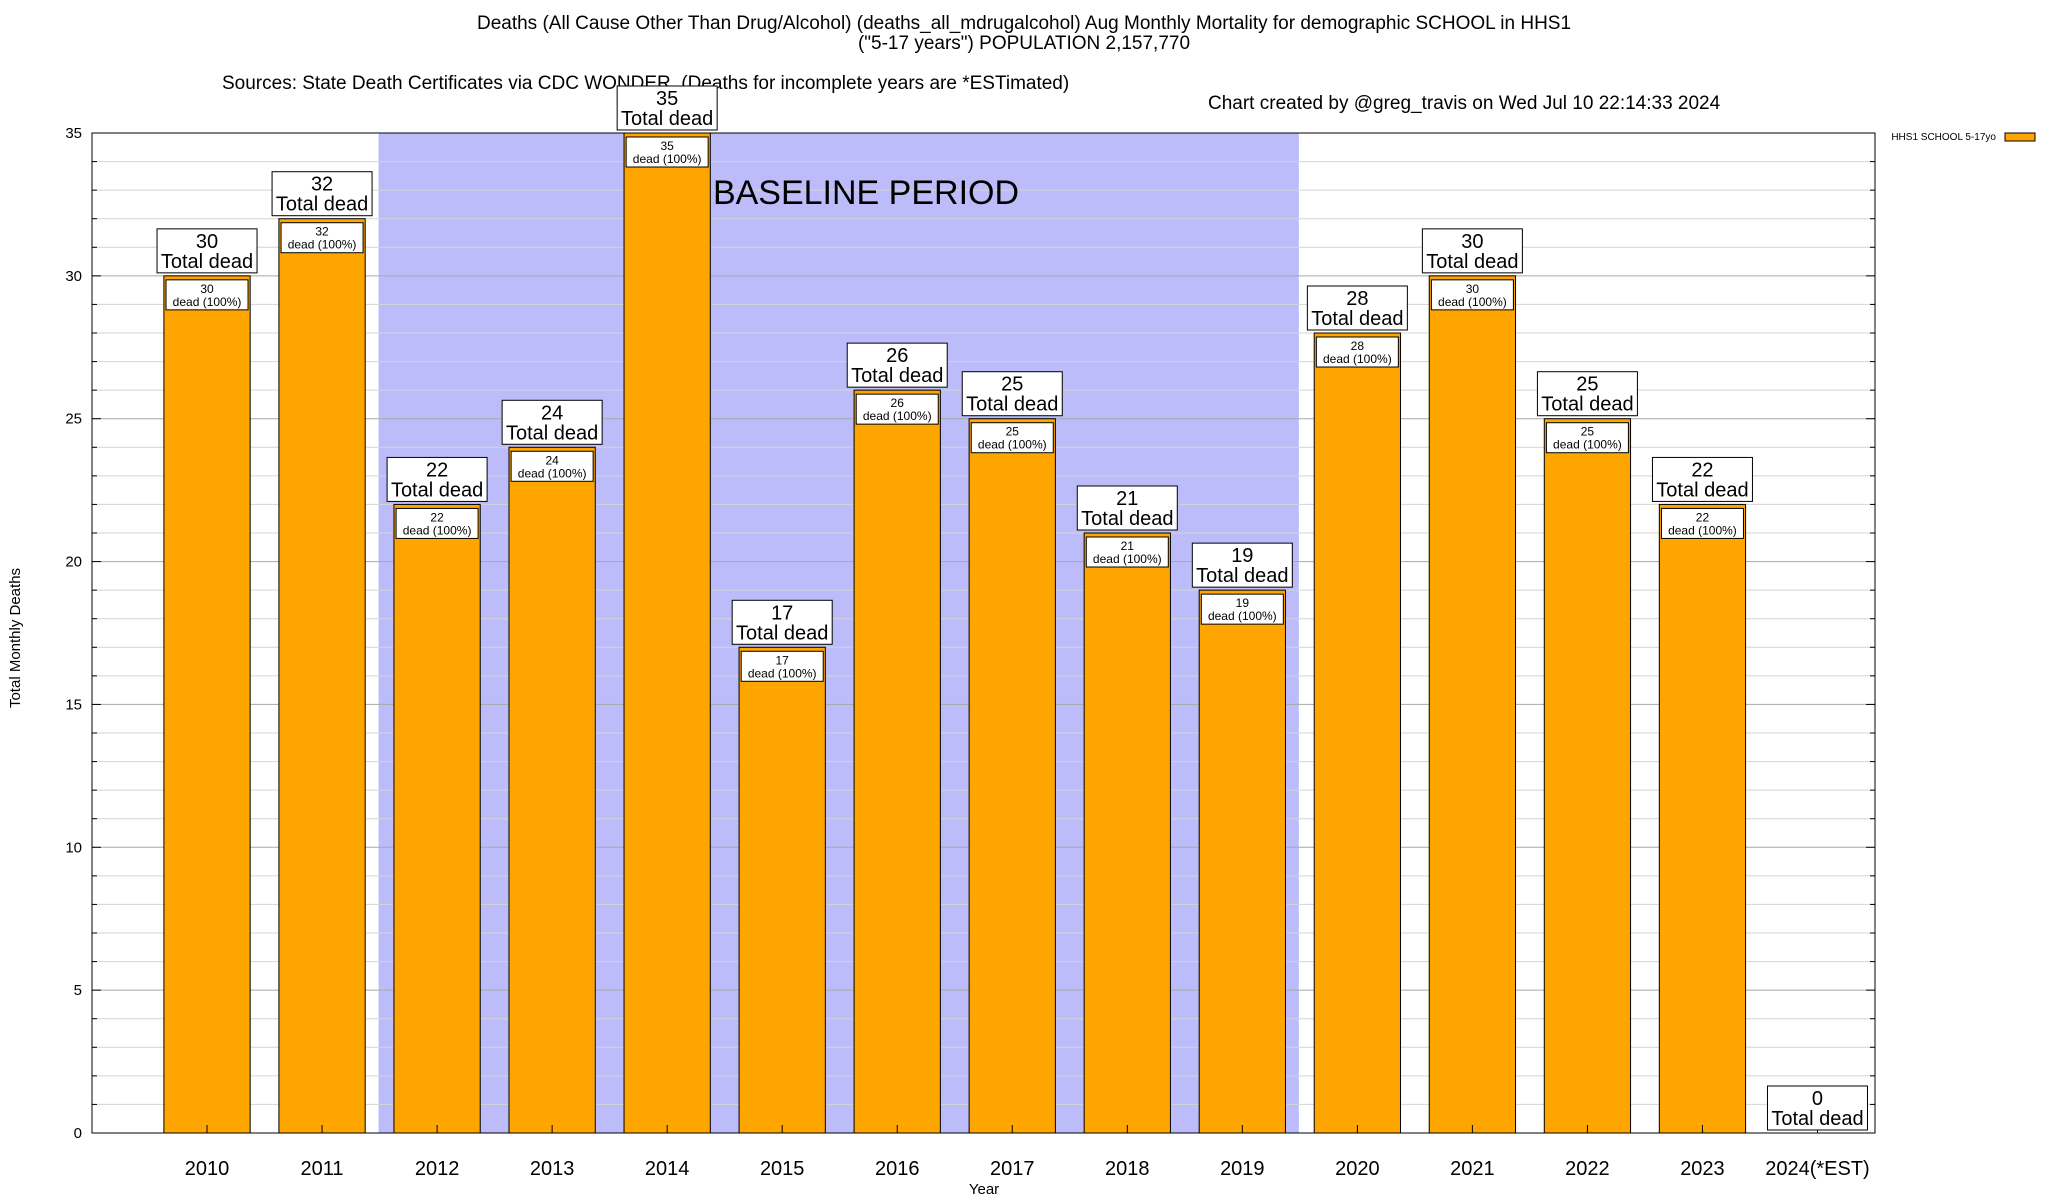  Describe the element at coordinates (1357, 299) in the screenshot. I see `total-label-value: 28` at that location.